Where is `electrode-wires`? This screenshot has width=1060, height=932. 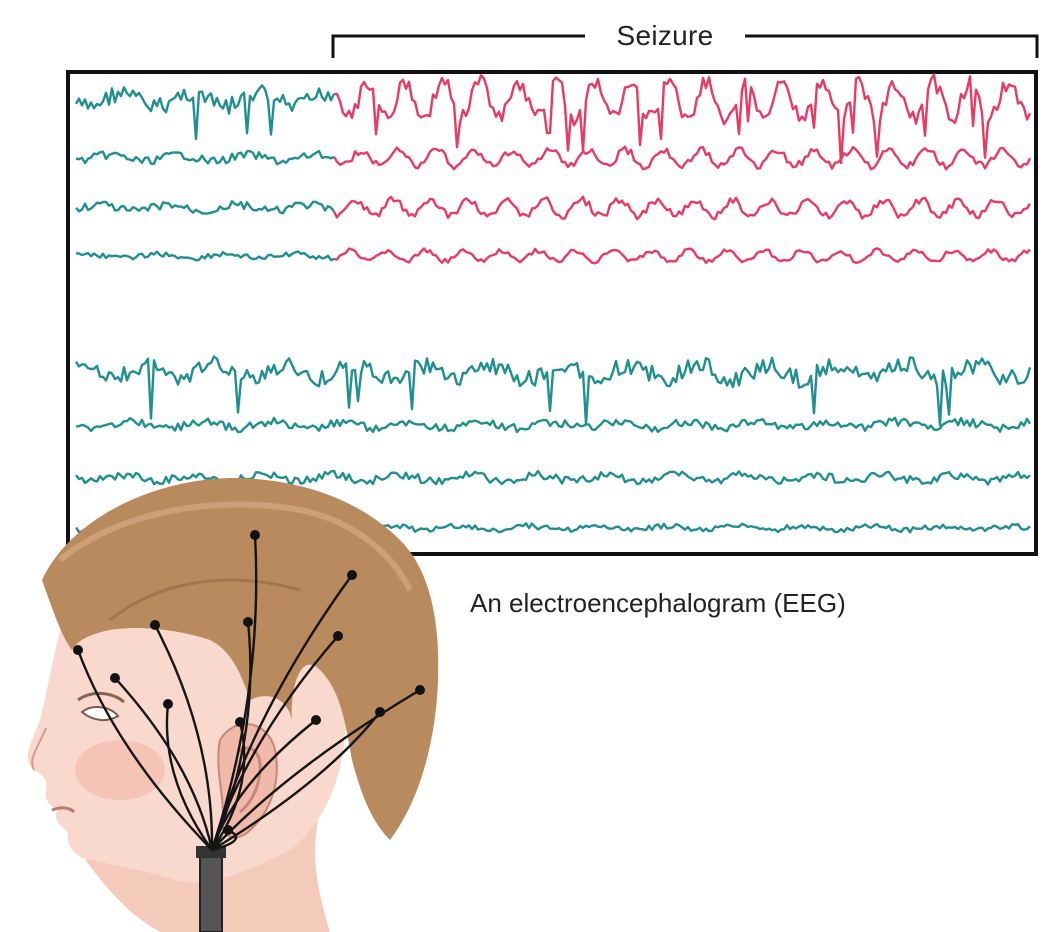 electrode-wires is located at coordinates (249, 691).